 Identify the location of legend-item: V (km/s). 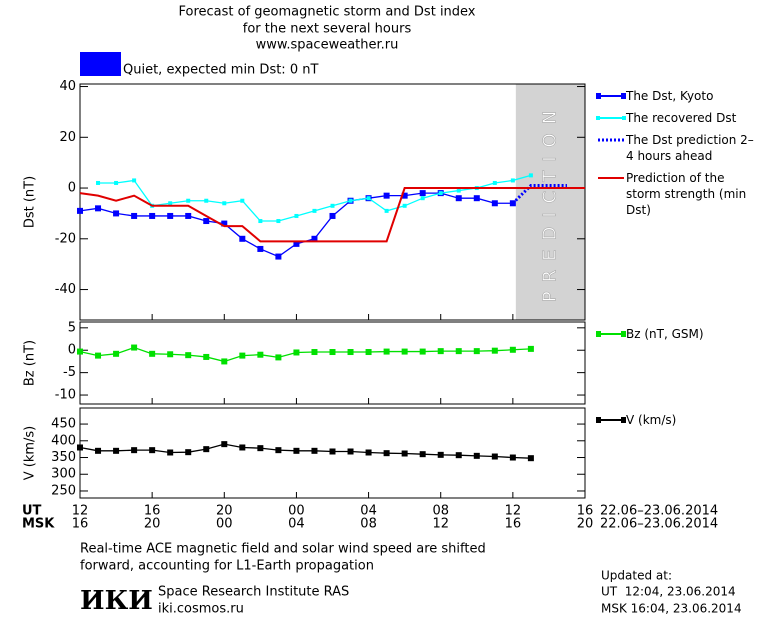
(676, 420).